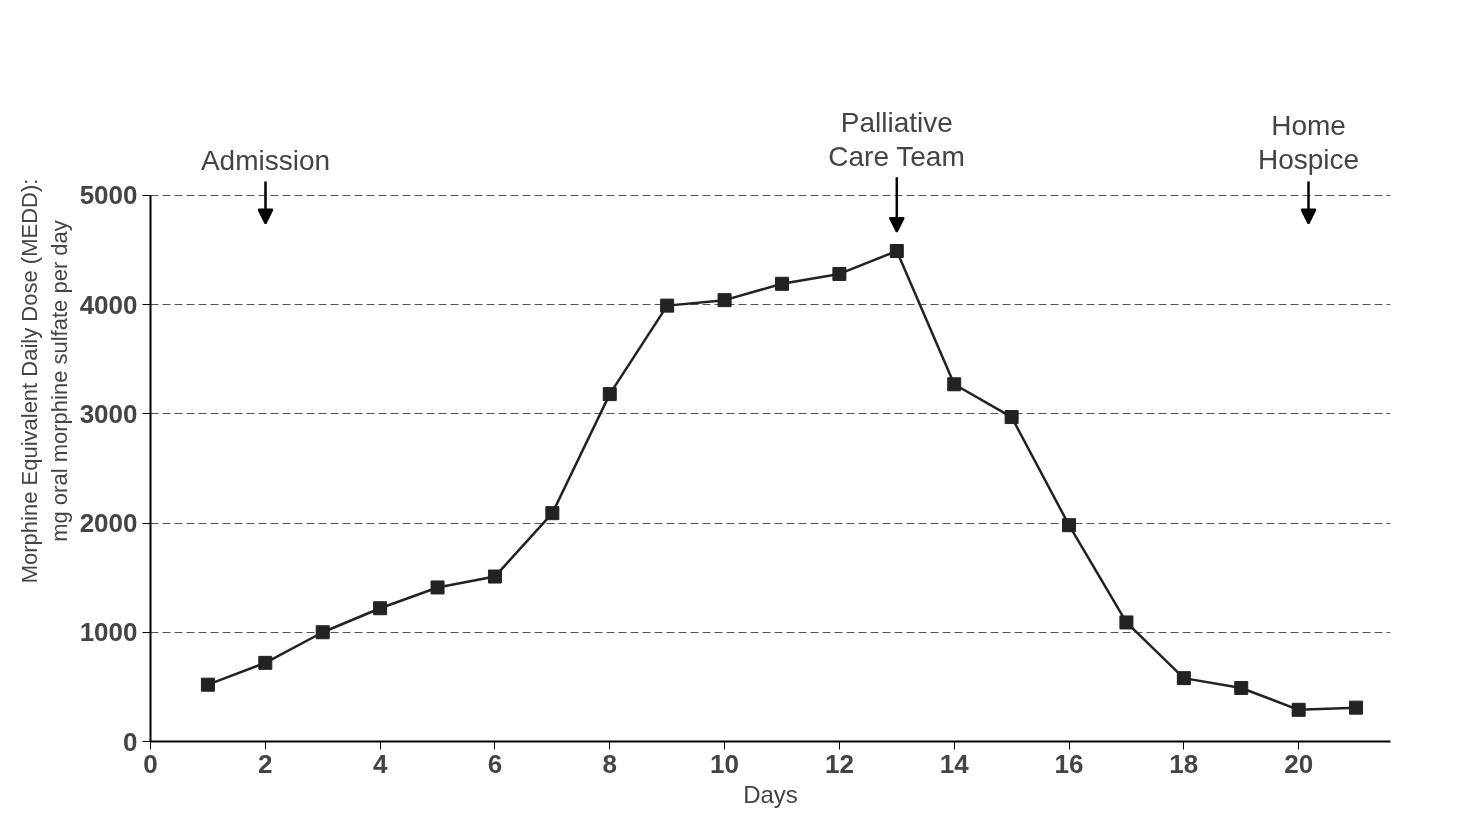  I want to click on x-axis-title: Days, so click(770, 794).